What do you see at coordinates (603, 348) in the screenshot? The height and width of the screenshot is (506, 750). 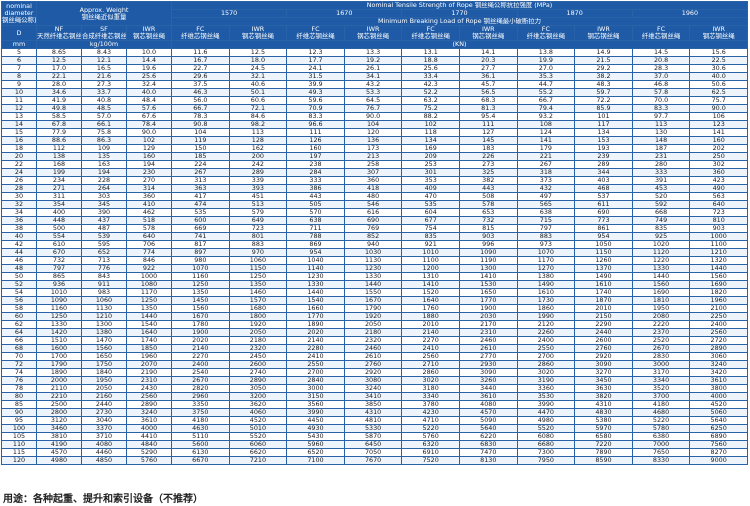 I see `cell: 2760` at bounding box center [603, 348].